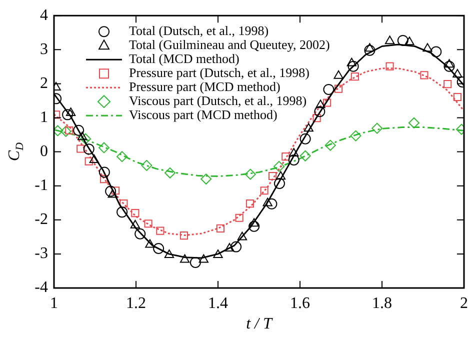  What do you see at coordinates (44, 49) in the screenshot?
I see `y-tick-label: 3` at bounding box center [44, 49].